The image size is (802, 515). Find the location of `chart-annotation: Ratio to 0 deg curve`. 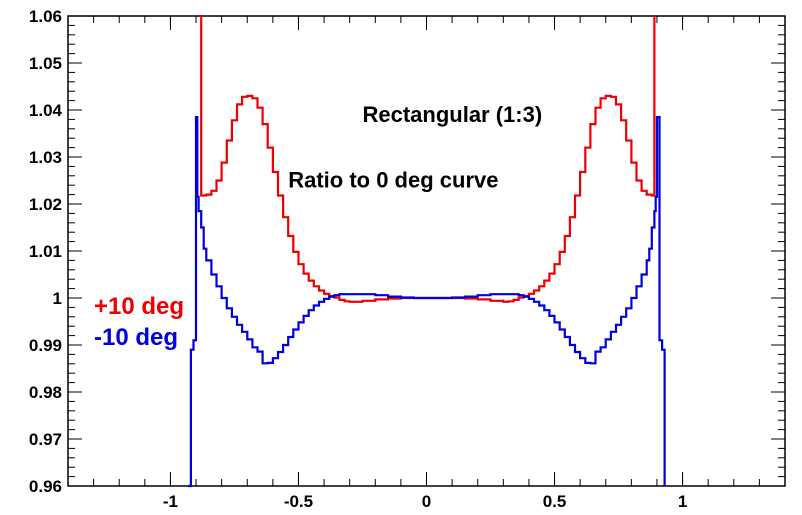

chart-annotation: Ratio to 0 deg curve is located at coordinates (393, 180).